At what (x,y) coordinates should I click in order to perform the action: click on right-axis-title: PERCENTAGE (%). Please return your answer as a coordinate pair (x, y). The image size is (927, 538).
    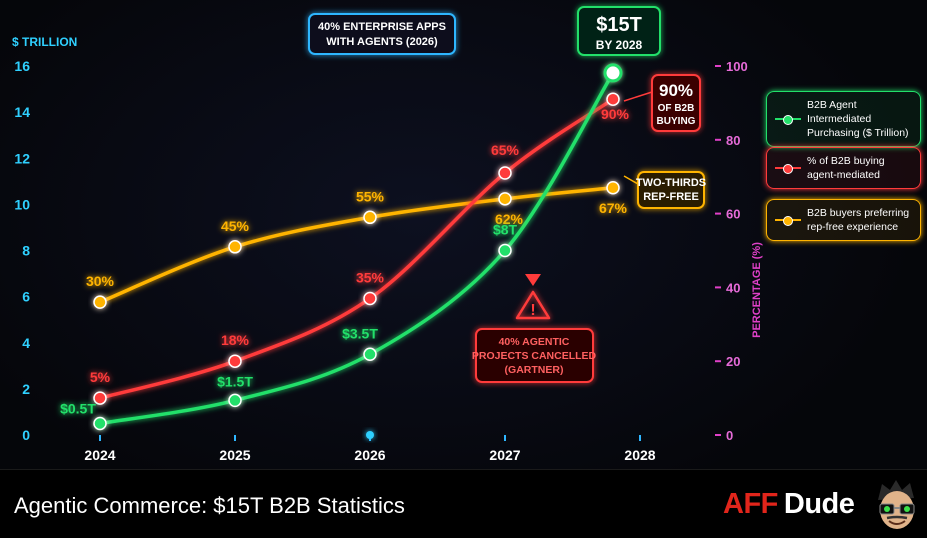
    Looking at the image, I should click on (757, 290).